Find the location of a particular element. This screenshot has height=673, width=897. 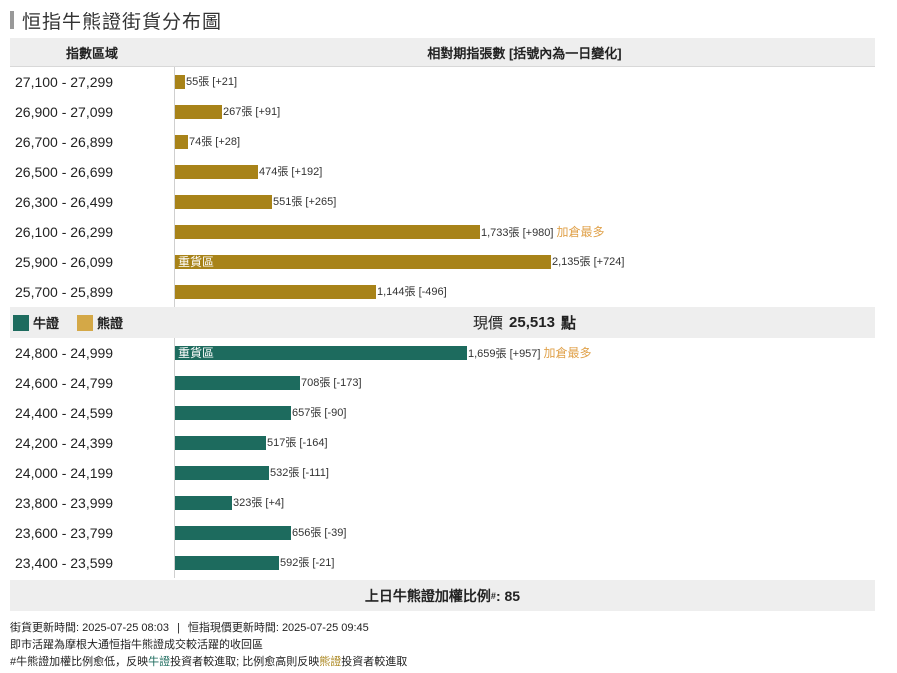

bar-value-label: 517張 [-164] is located at coordinates (297, 443).